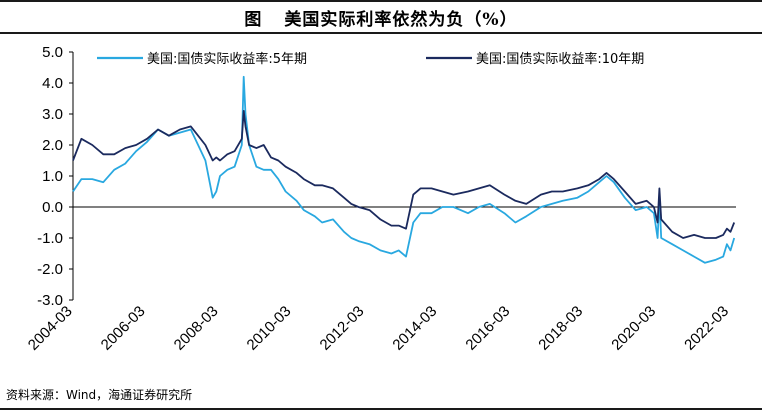 This screenshot has width=762, height=411. Describe the element at coordinates (633, 328) in the screenshot. I see `x-tick-label: 2020-03` at that location.